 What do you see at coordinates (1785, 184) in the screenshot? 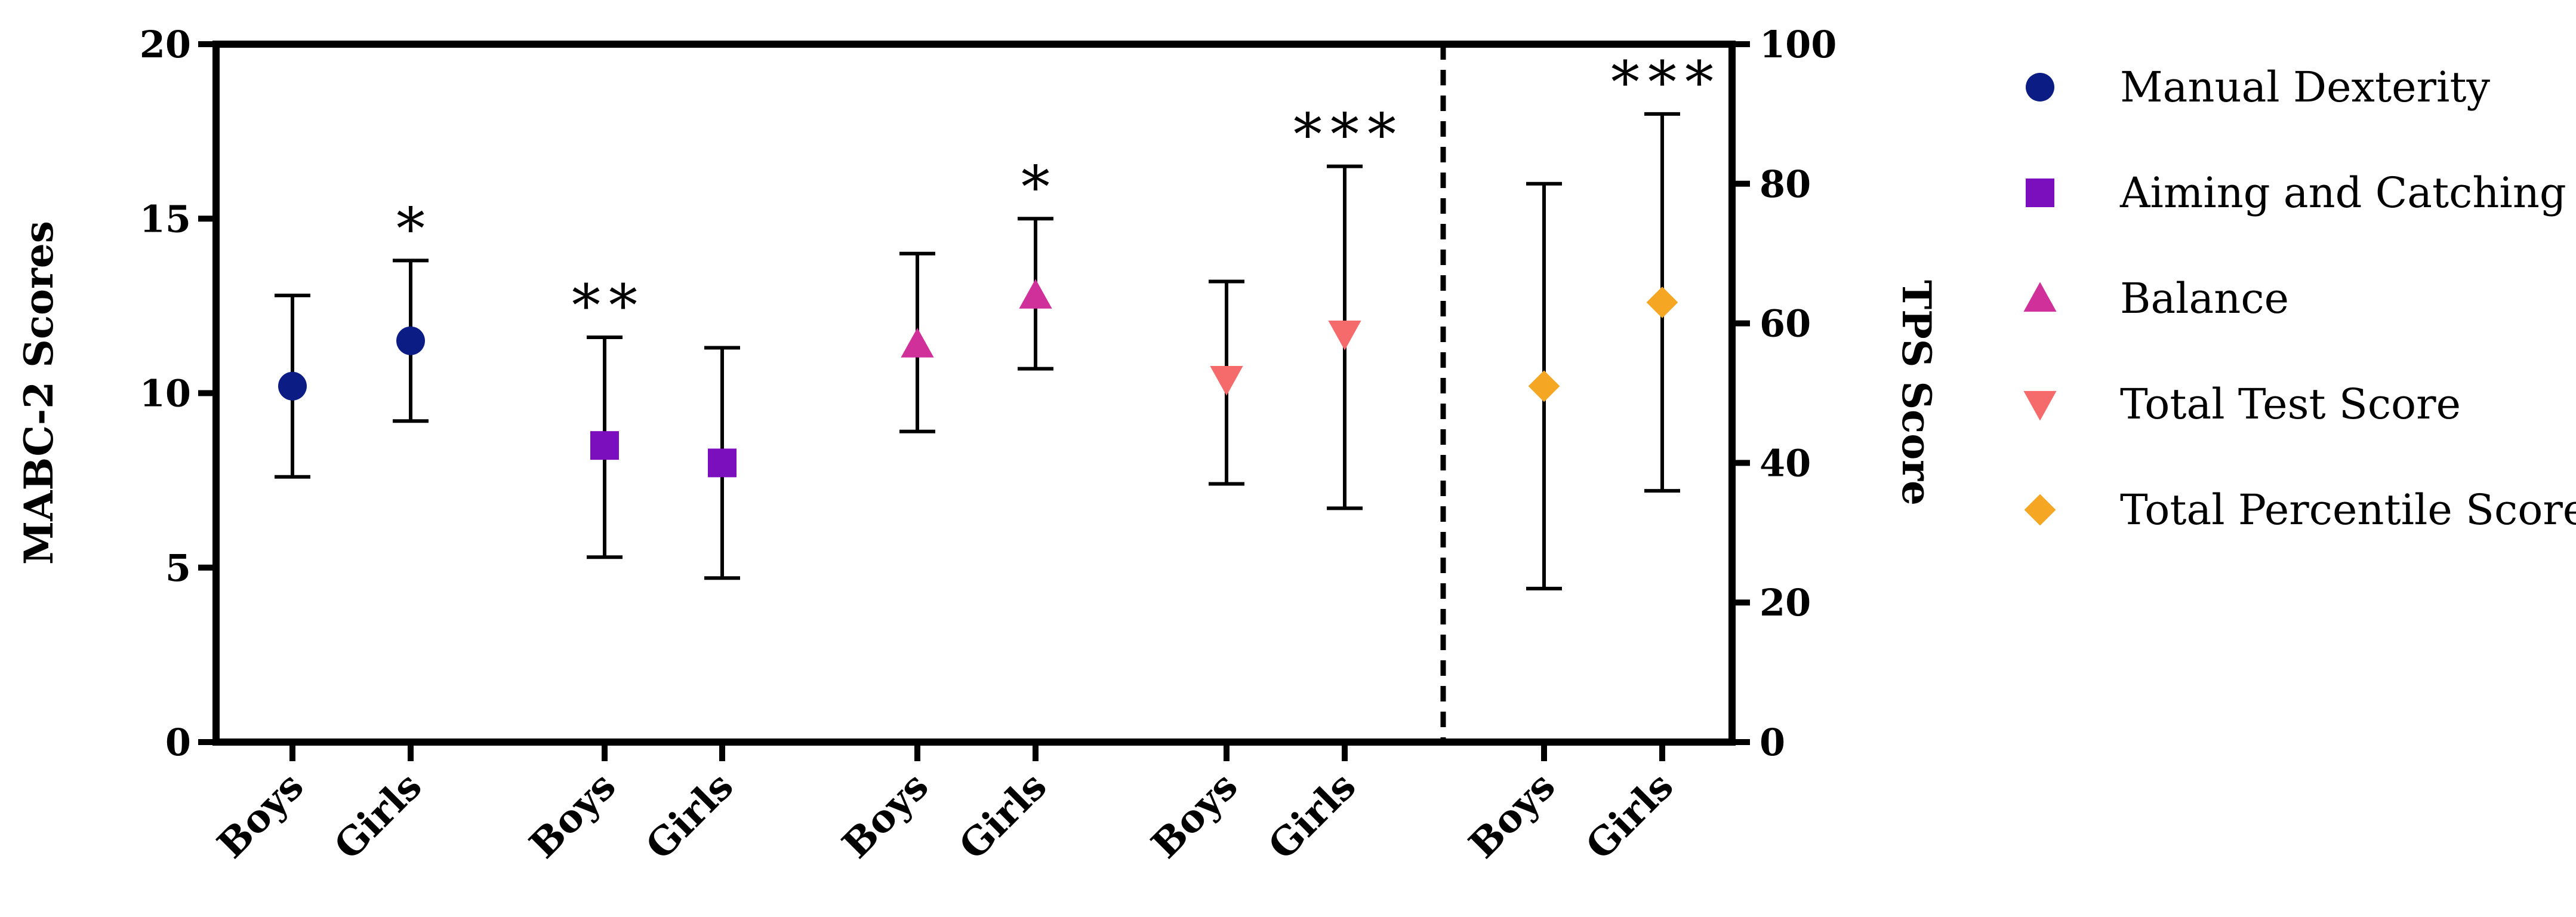
I see `right-tick-label: 80` at bounding box center [1785, 184].